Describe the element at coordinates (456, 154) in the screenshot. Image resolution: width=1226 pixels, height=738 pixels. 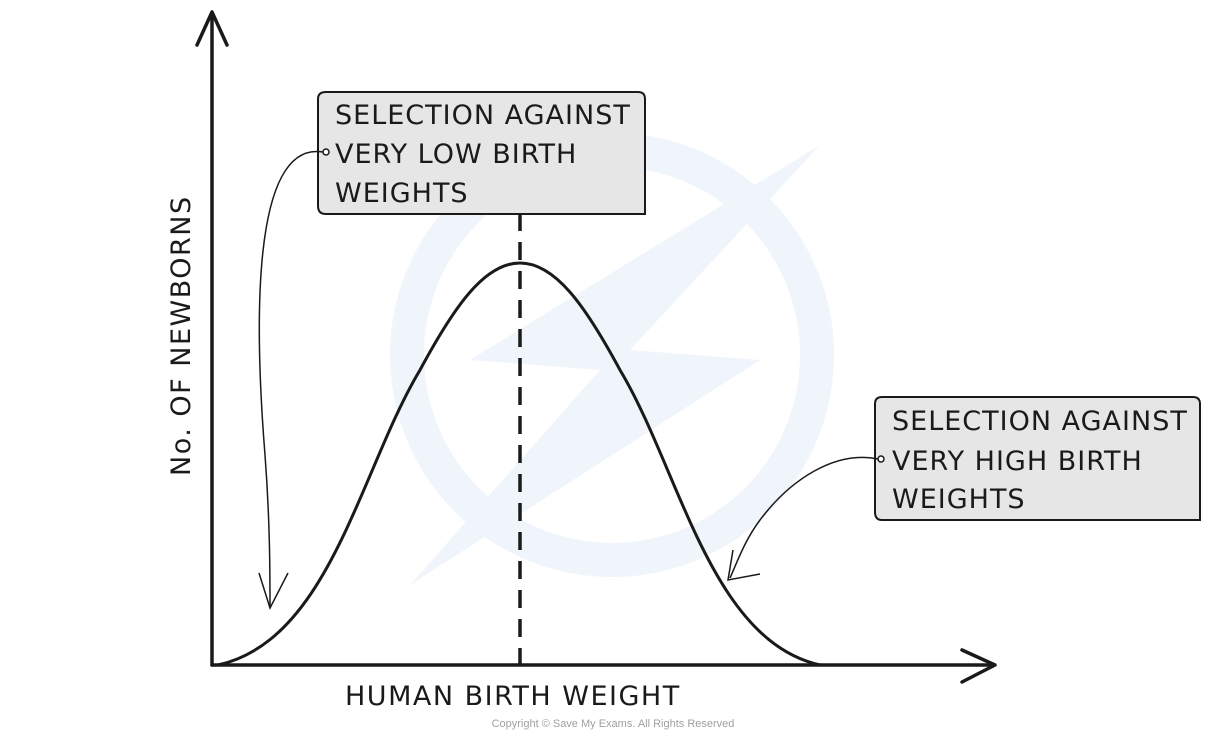
I see `callout-line-2: VERY LOW BIRTH` at that location.